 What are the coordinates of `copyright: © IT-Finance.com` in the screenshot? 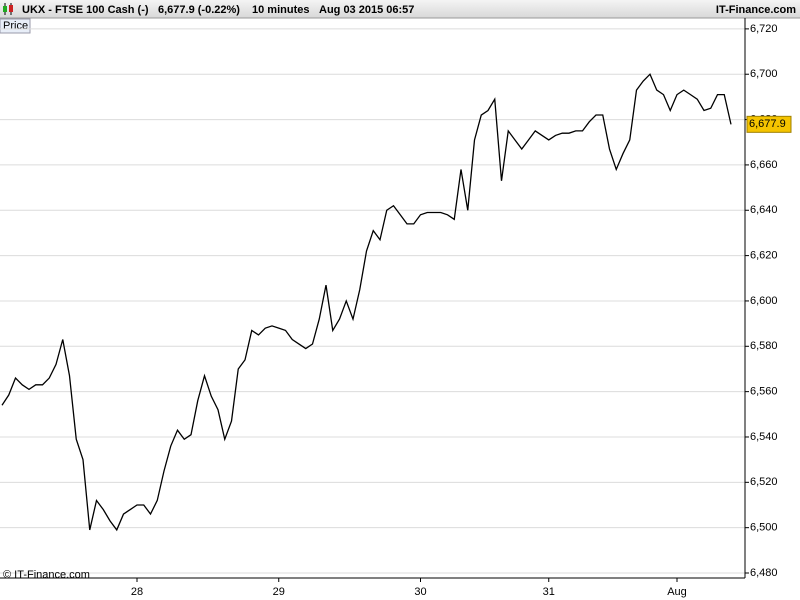 It's located at (46, 575).